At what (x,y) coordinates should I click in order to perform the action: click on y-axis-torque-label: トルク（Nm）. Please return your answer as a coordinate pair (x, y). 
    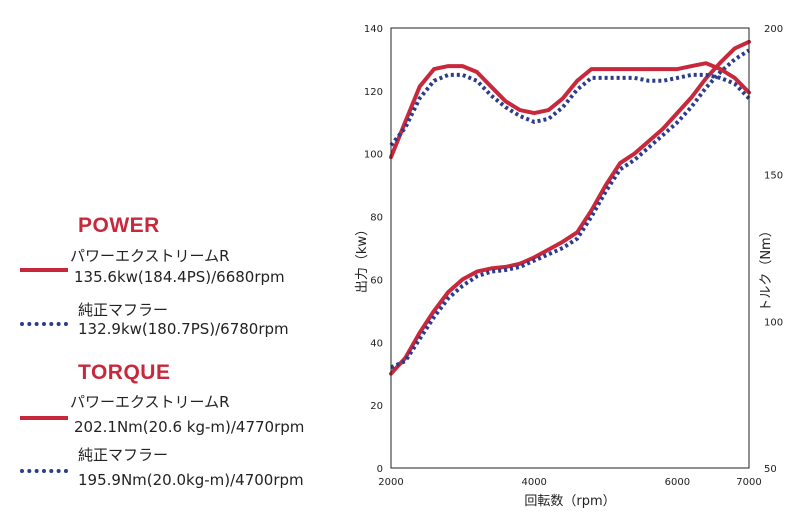
    Looking at the image, I should click on (766, 267).